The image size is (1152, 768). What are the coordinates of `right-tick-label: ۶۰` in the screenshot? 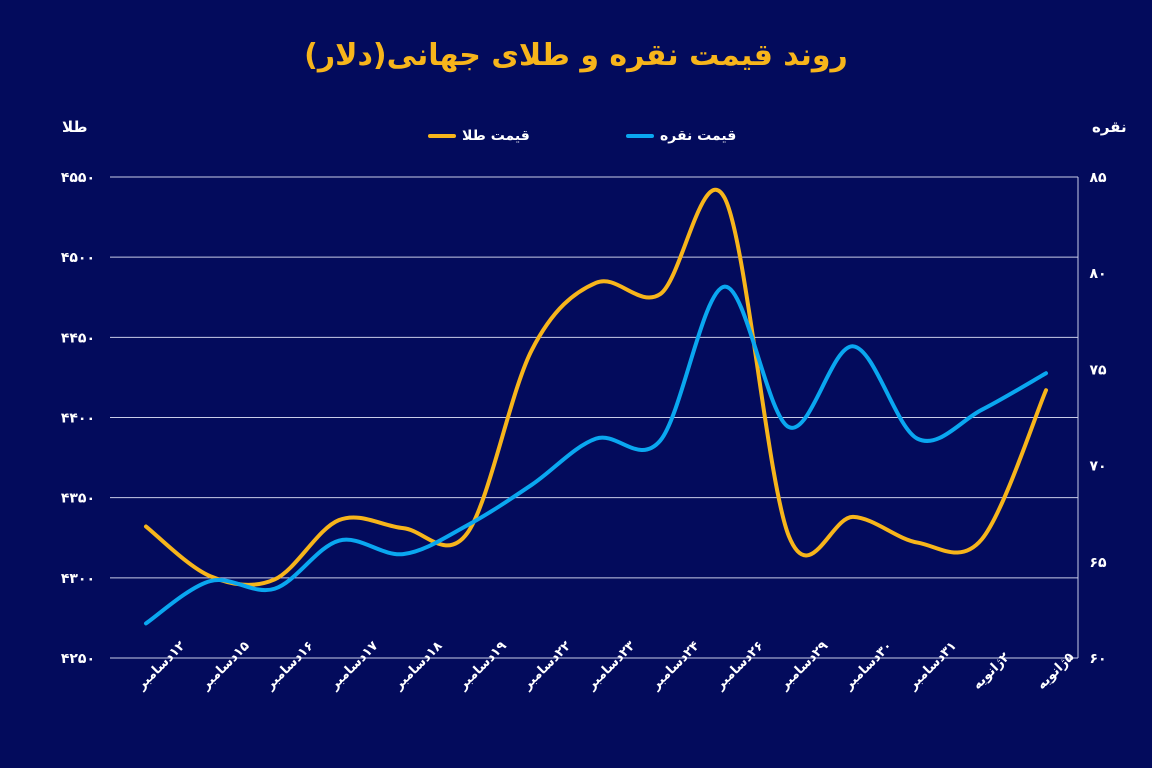 It's located at (1097, 659).